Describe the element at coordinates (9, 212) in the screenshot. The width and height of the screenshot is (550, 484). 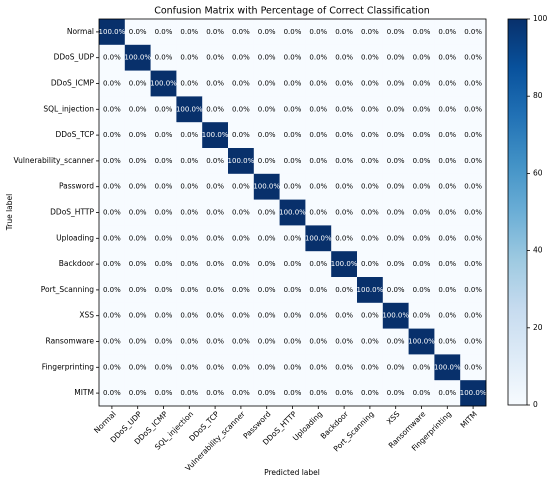
I see `y-axis-label: True label` at that location.